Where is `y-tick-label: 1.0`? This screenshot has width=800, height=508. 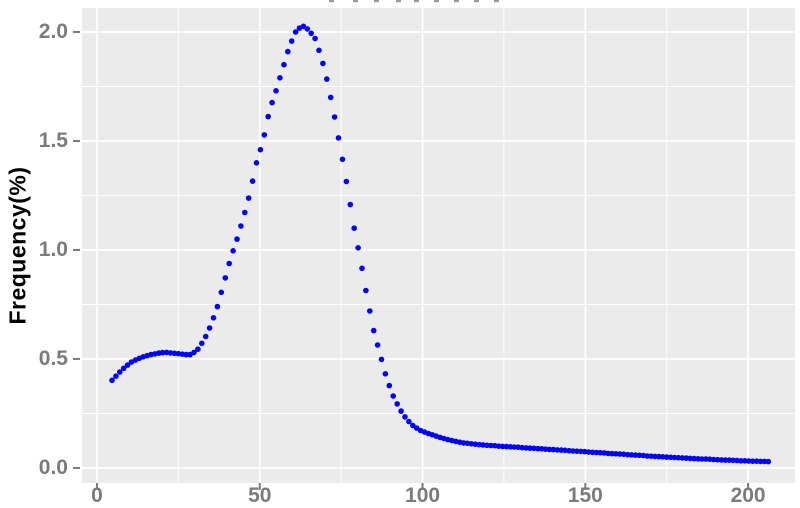
y-tick-label: 1.0 is located at coordinates (53, 249).